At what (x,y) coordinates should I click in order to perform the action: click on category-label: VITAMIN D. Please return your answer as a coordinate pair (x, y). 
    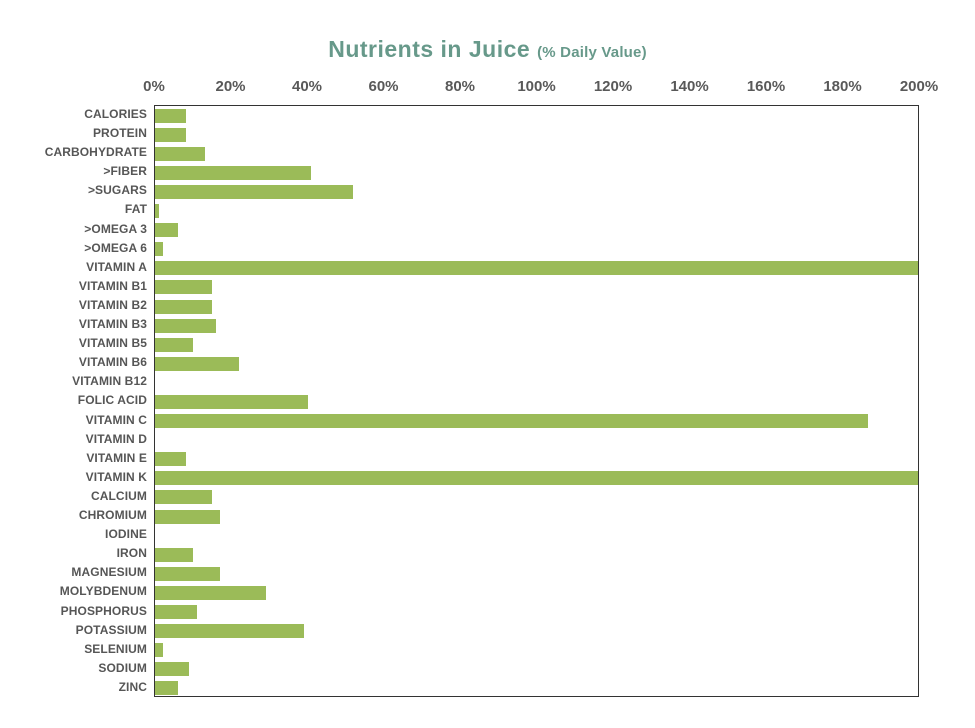
    Looking at the image, I should click on (116, 438).